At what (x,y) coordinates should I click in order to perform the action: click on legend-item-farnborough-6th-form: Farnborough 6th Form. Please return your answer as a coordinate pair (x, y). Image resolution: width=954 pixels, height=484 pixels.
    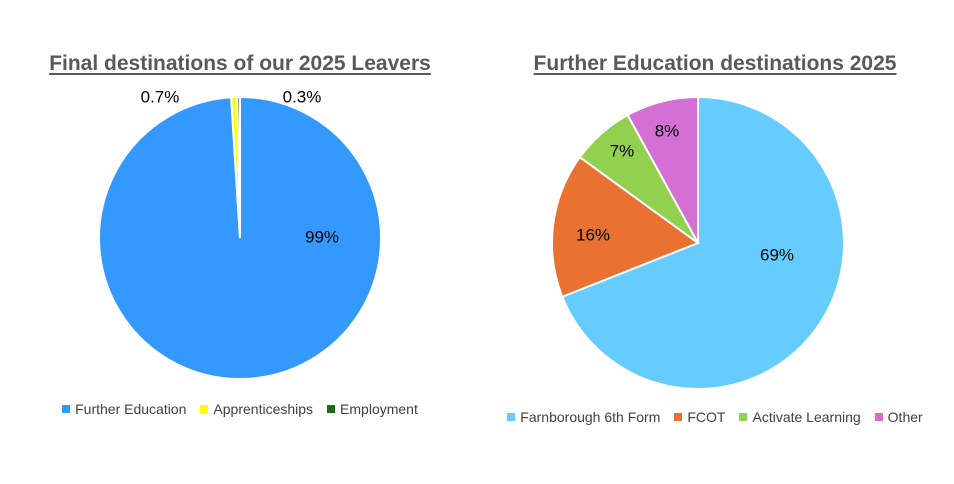
    Looking at the image, I should click on (583, 417).